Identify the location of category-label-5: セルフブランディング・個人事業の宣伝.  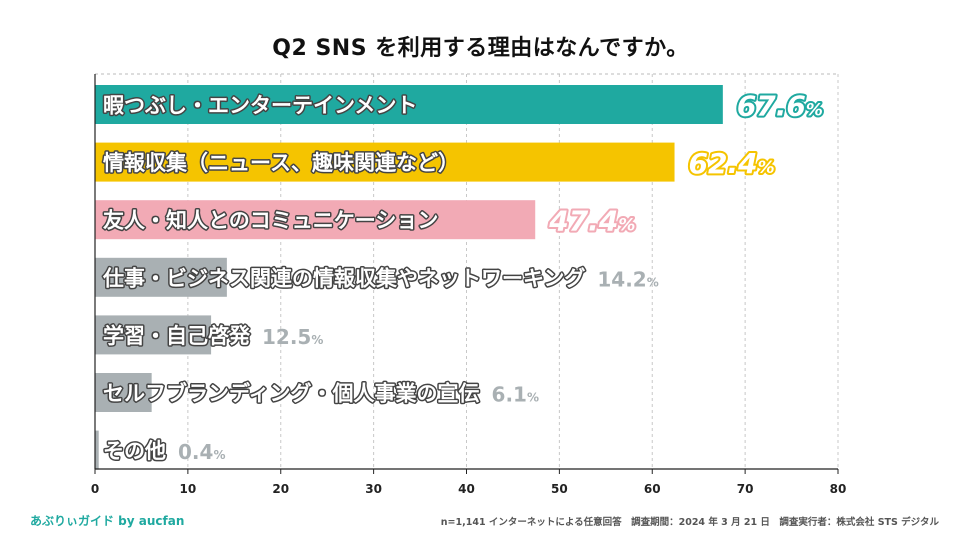
(291, 394).